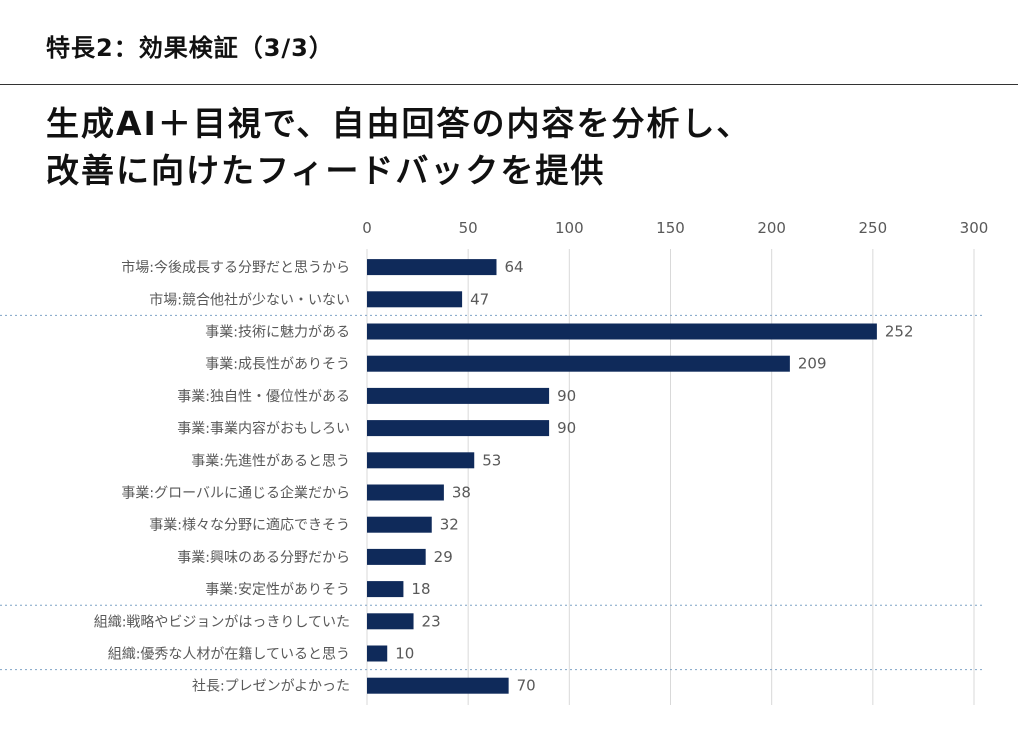 The image size is (1024, 733). Describe the element at coordinates (509, 84) in the screenshot. I see `header-divider` at that location.